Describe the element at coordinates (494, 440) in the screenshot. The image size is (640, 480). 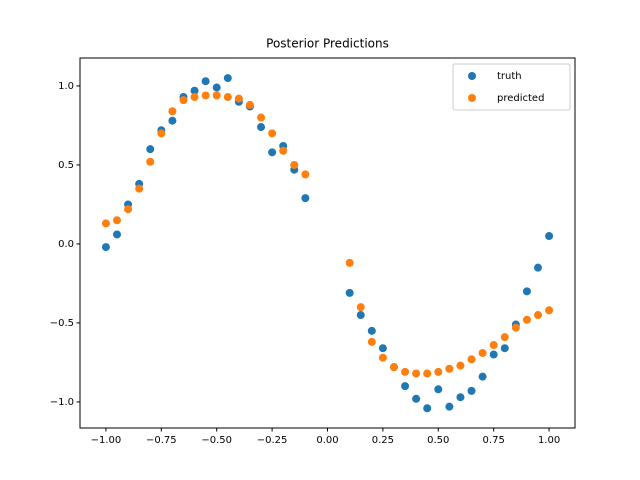
I see `x-tick-label: 0.75` at that location.